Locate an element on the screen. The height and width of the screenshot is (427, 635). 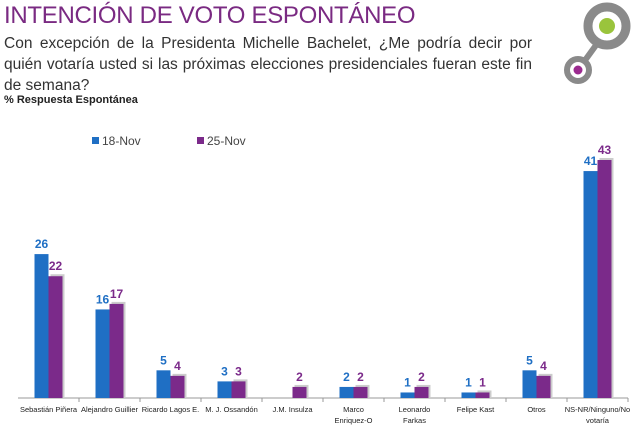
x-tick-label: Otros is located at coordinates (536, 409).